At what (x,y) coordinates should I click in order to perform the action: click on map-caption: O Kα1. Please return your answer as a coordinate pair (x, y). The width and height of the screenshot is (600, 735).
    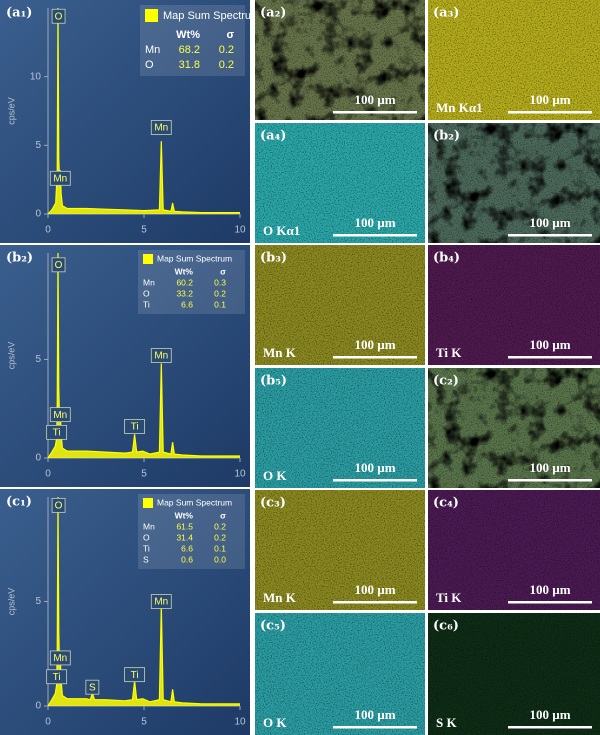
    Looking at the image, I should click on (281, 230).